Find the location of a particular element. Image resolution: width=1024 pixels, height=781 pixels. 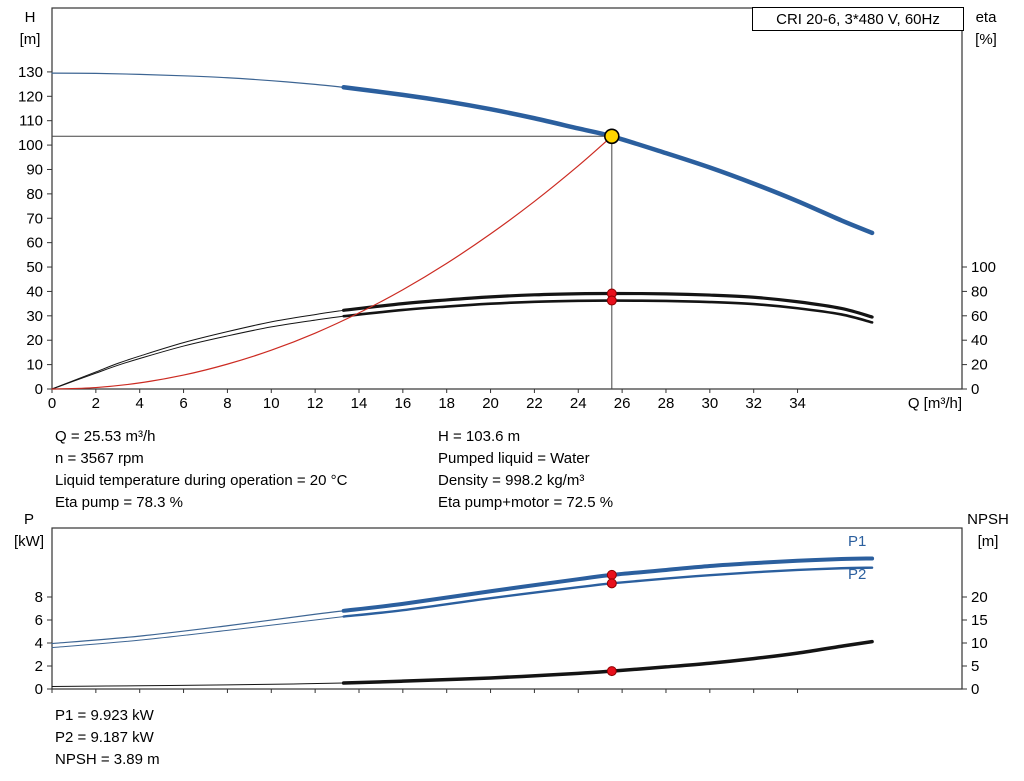

series-label-P2: P2 is located at coordinates (857, 574).